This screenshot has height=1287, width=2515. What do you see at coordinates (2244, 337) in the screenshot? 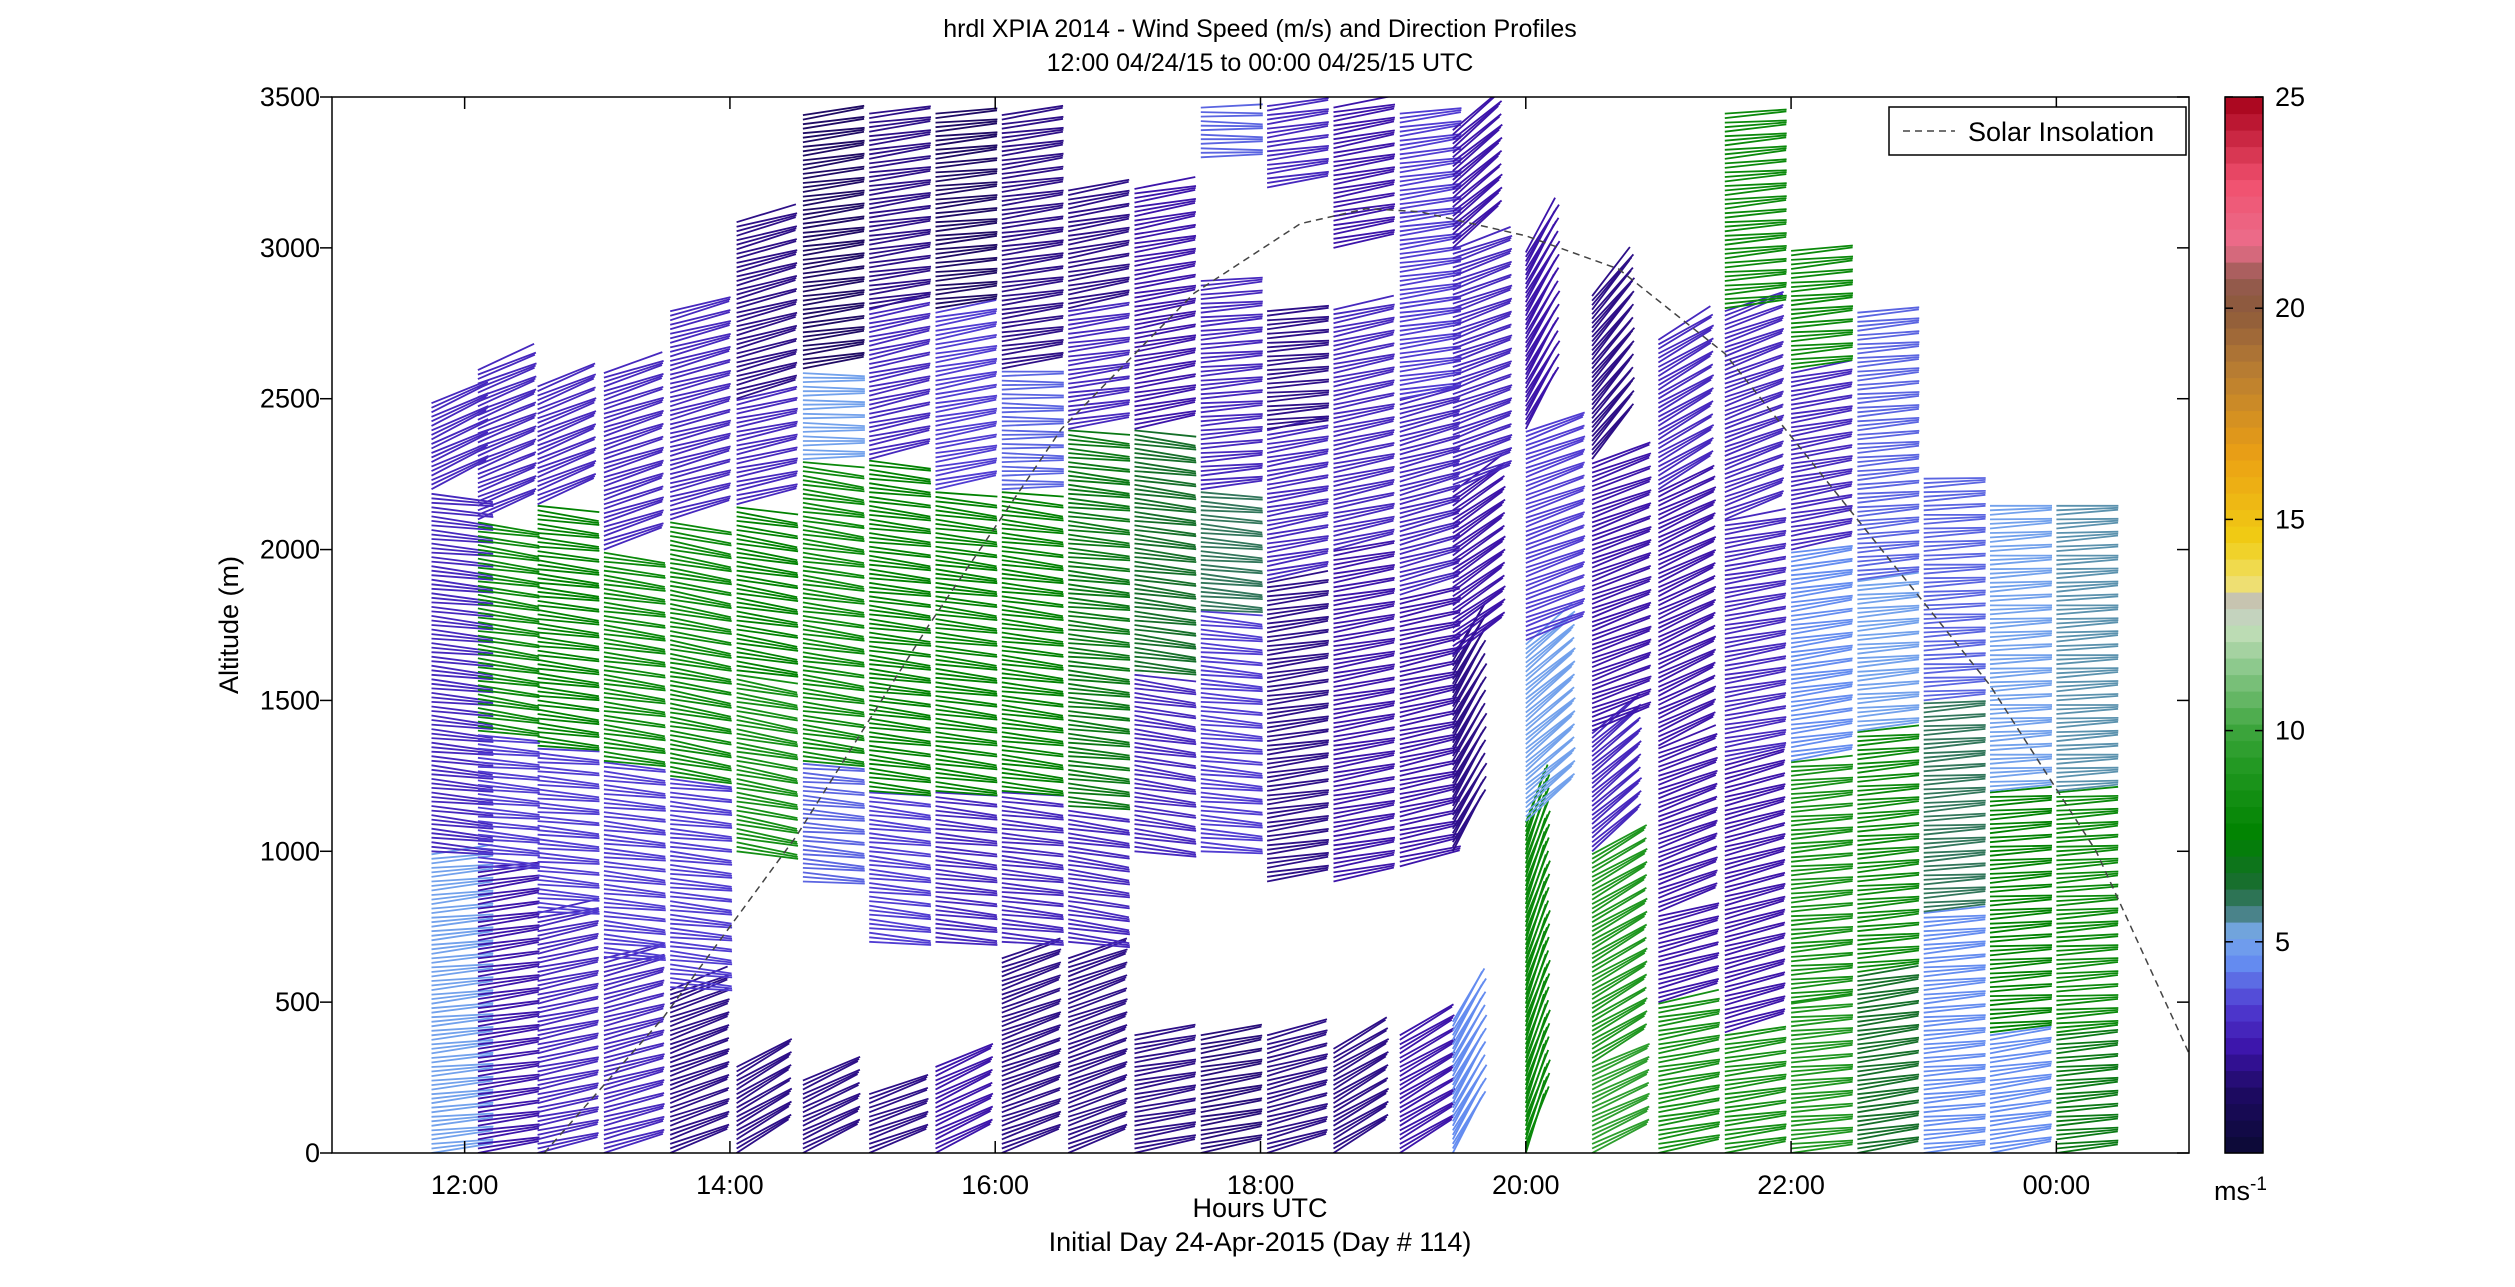
I see `colorbar-band` at bounding box center [2244, 337].